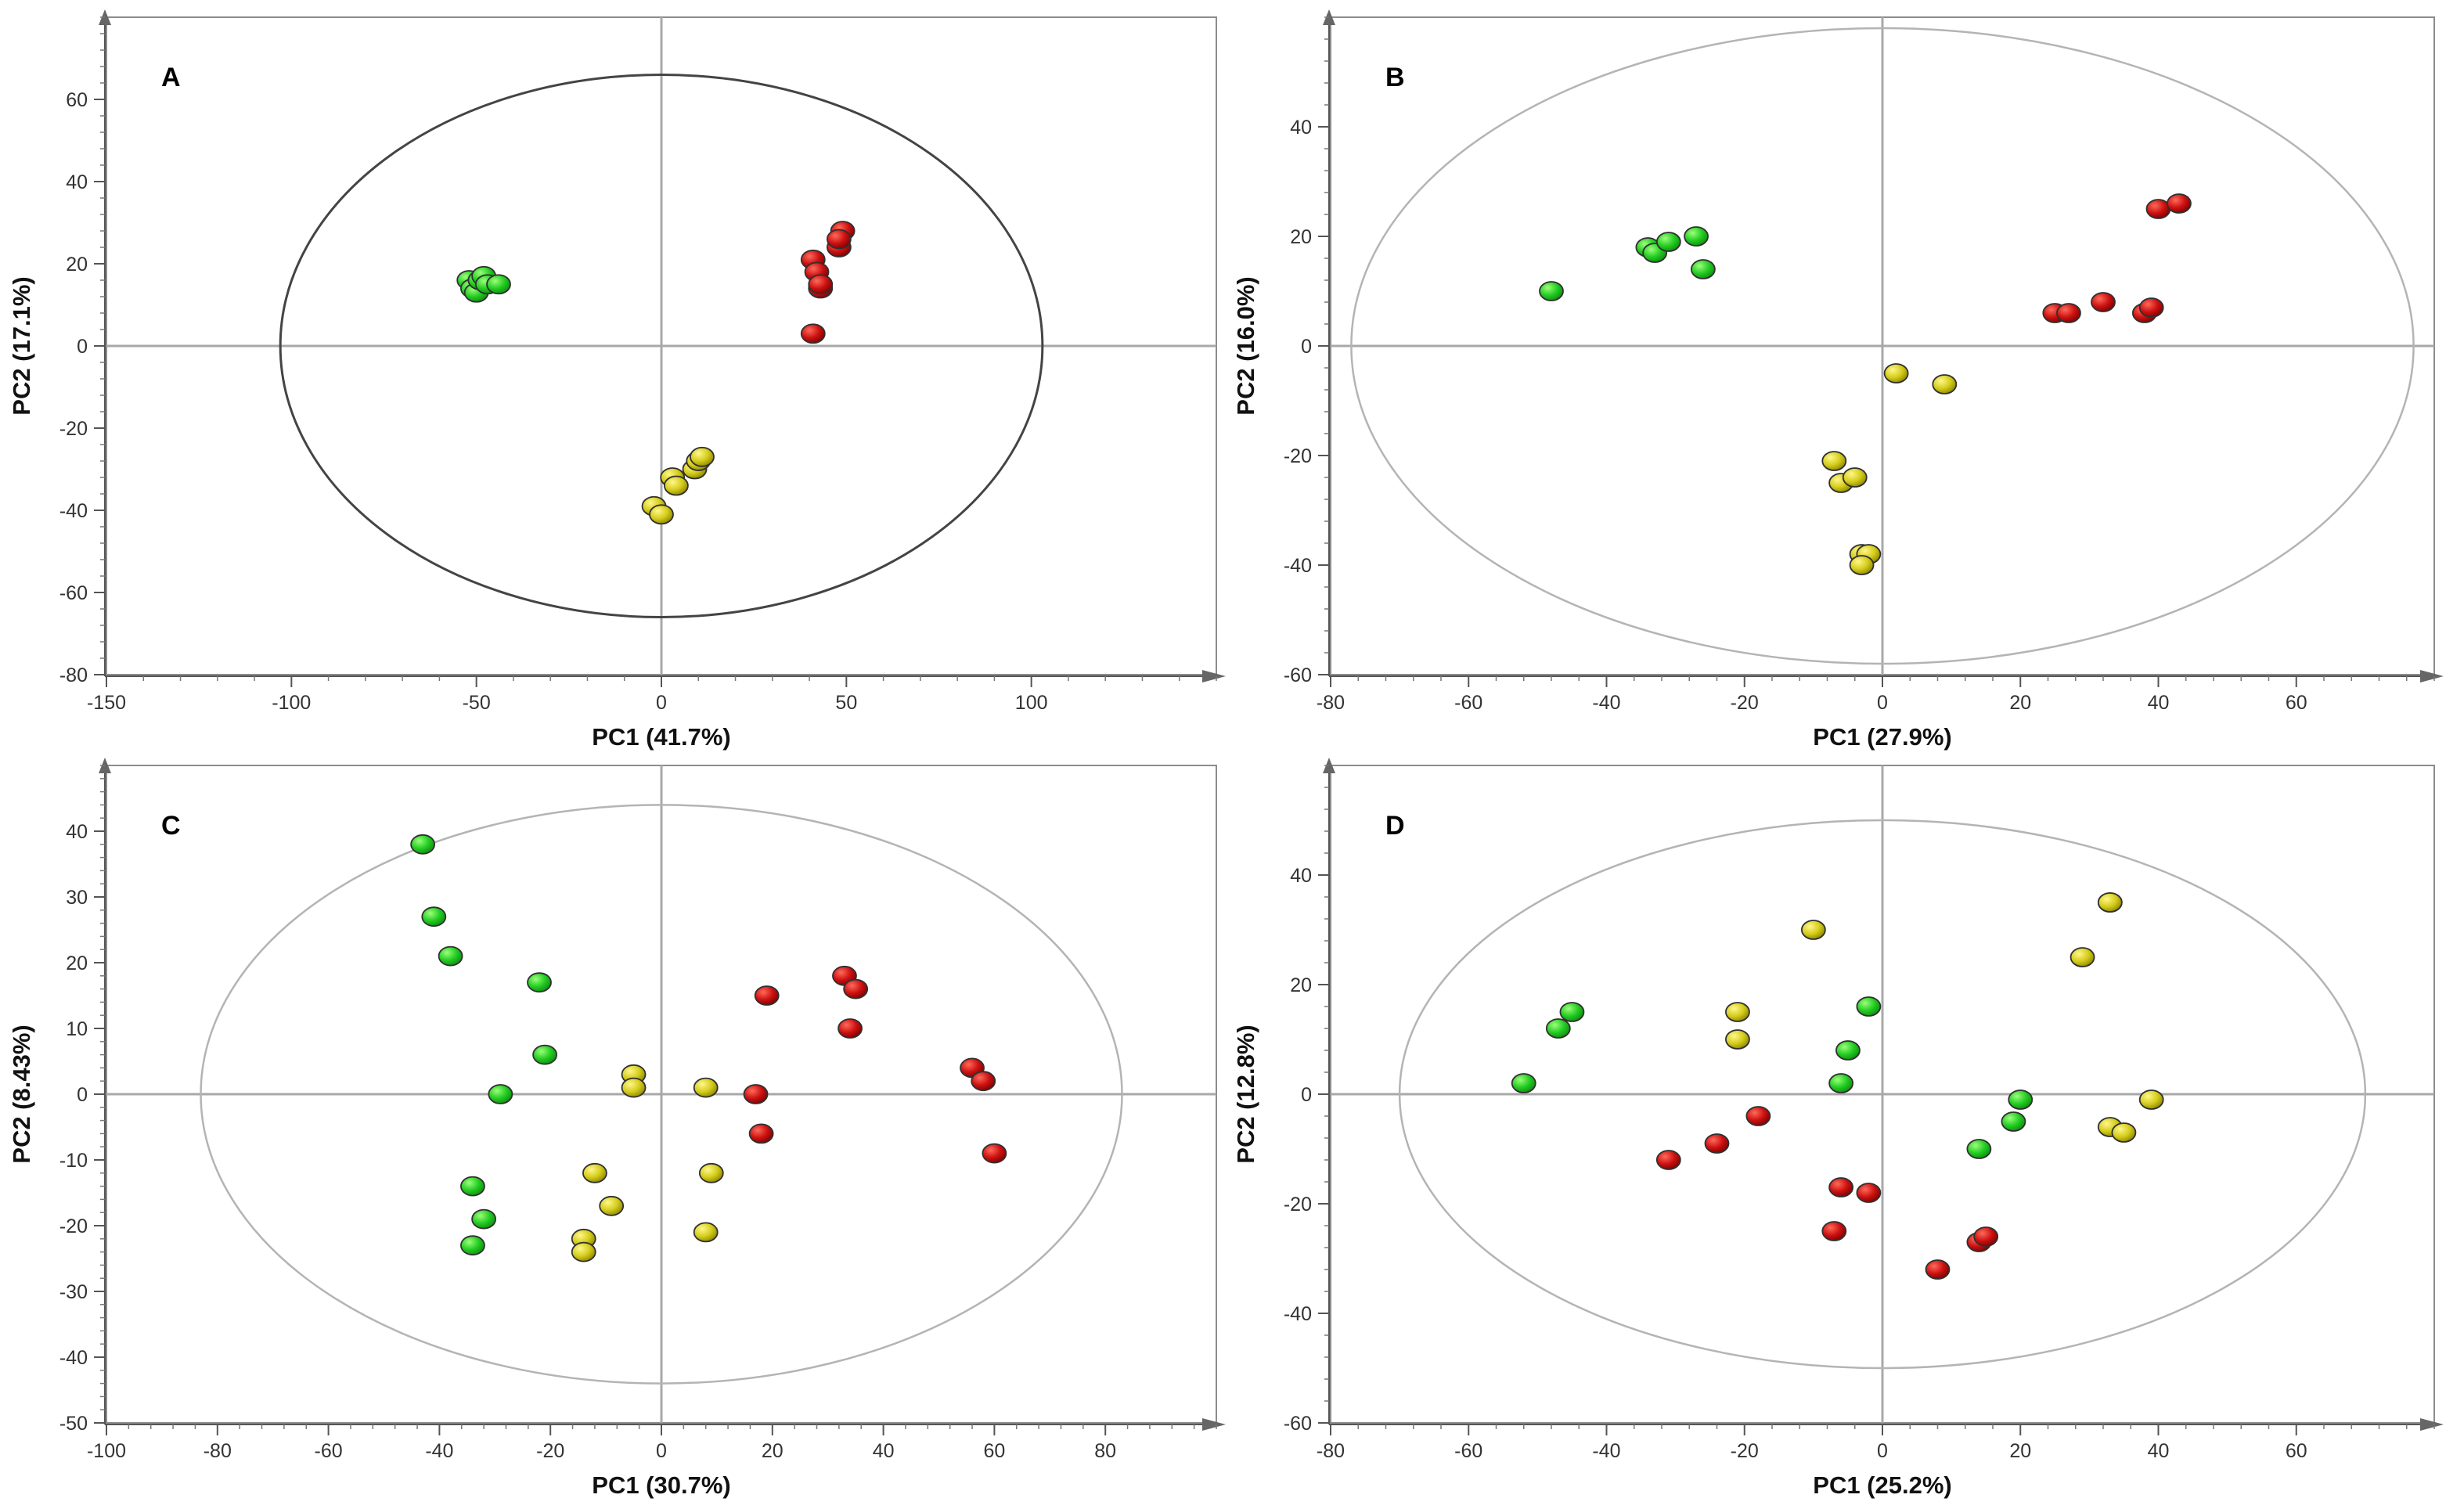 The height and width of the screenshot is (1509, 2464). Describe the element at coordinates (1882, 1485) in the screenshot. I see `x-axis-title: PC1 (25.2%)` at that location.